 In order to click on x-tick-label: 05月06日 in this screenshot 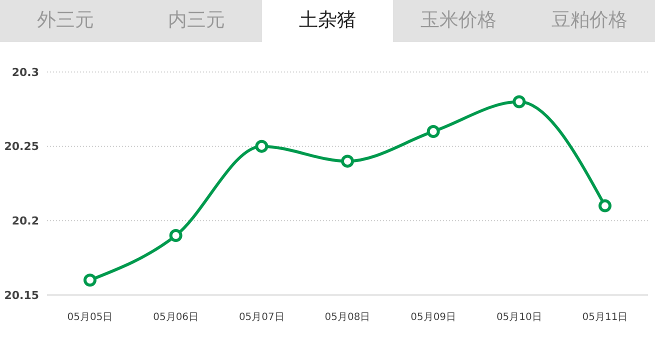, I will do `click(176, 318)`.